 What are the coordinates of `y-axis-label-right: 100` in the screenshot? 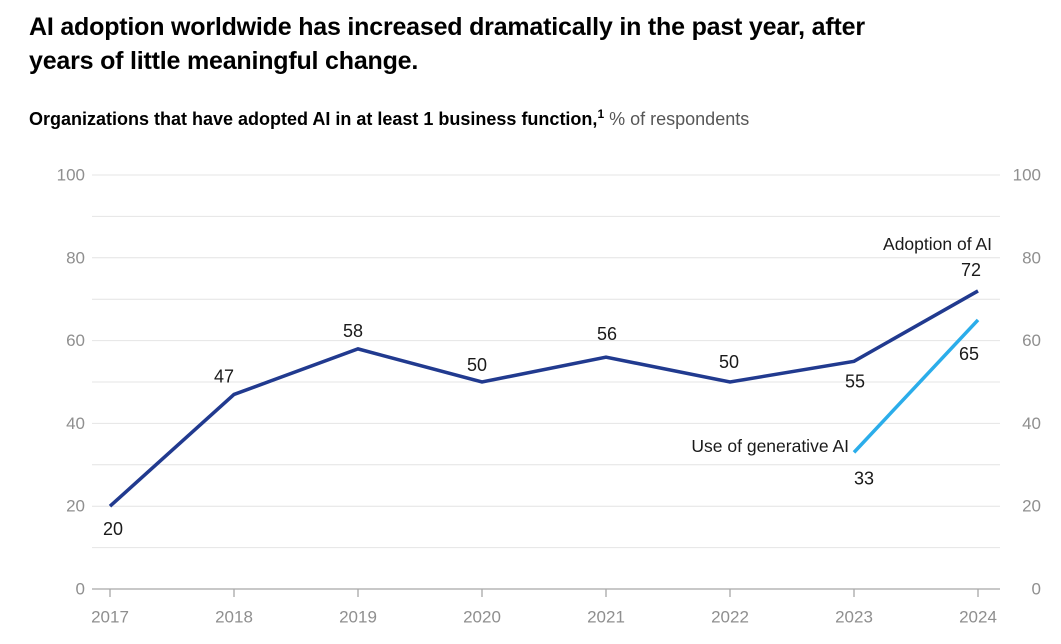 It's located at (1027, 175).